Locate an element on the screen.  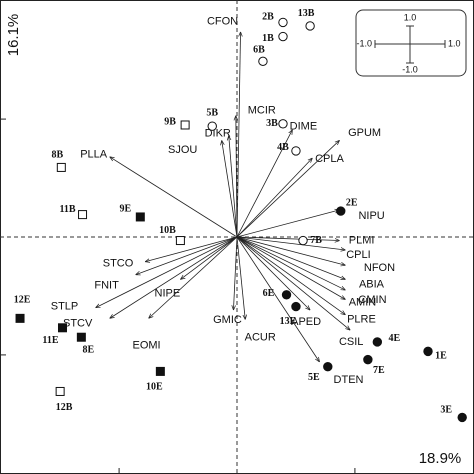
species-label: DIME is located at coordinates (304, 127).